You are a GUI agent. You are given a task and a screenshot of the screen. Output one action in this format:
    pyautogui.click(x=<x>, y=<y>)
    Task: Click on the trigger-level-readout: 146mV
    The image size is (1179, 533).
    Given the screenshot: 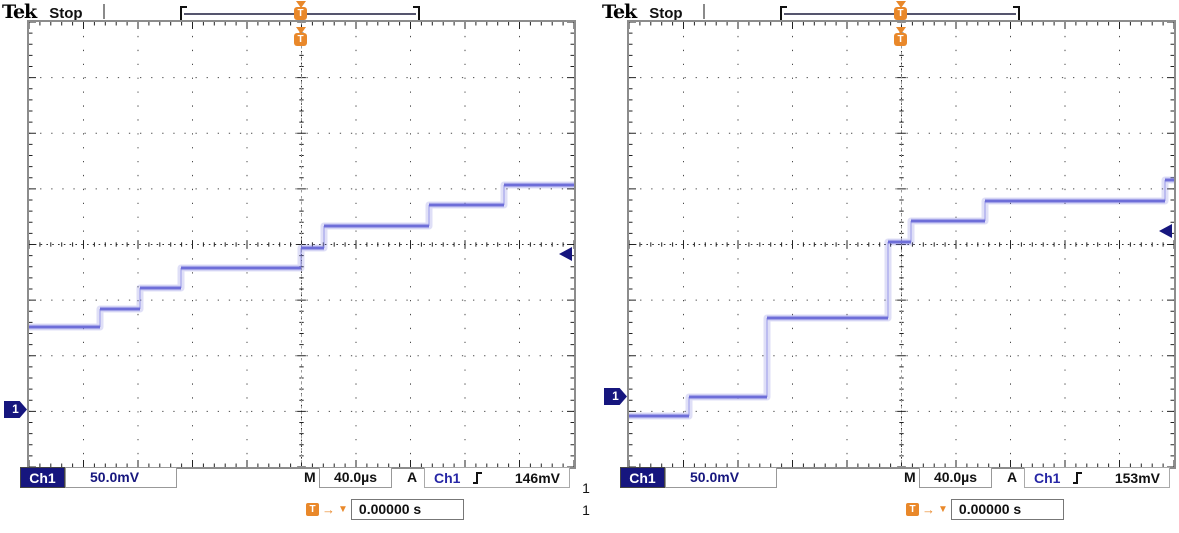 What is the action you would take?
    pyautogui.click(x=537, y=477)
    